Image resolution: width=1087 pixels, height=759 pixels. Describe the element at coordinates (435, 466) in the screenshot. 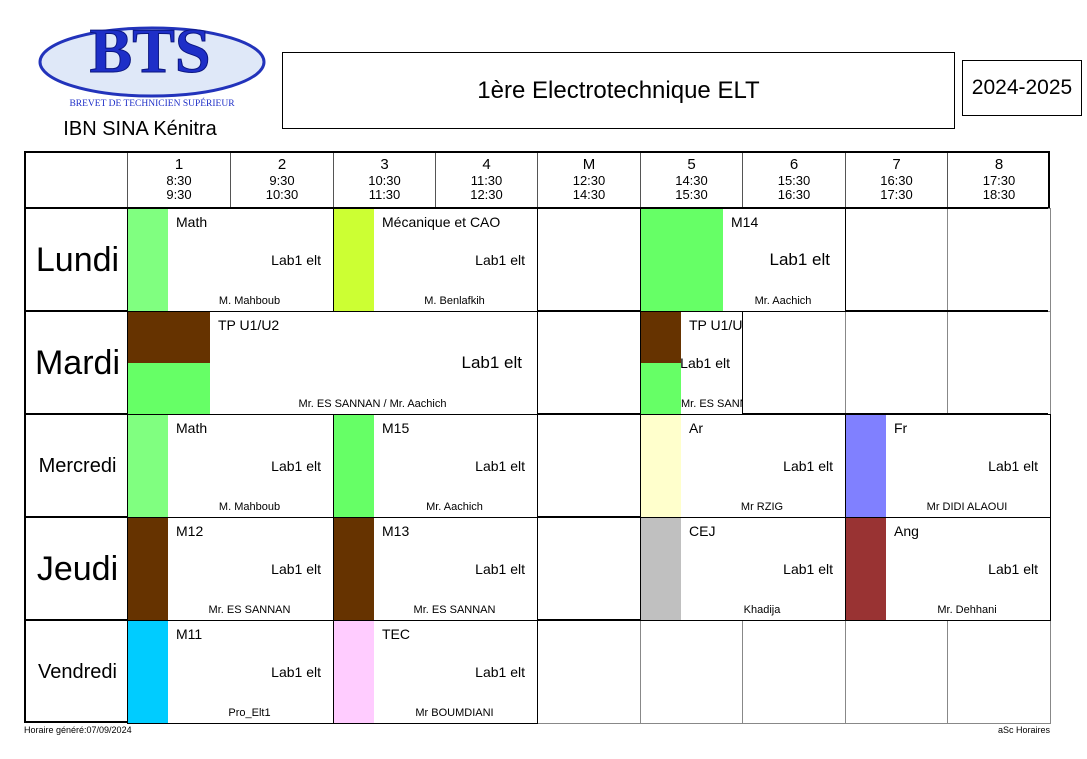

I see `lesson-block: M15 Lab1 elt Mr. Aachich` at that location.